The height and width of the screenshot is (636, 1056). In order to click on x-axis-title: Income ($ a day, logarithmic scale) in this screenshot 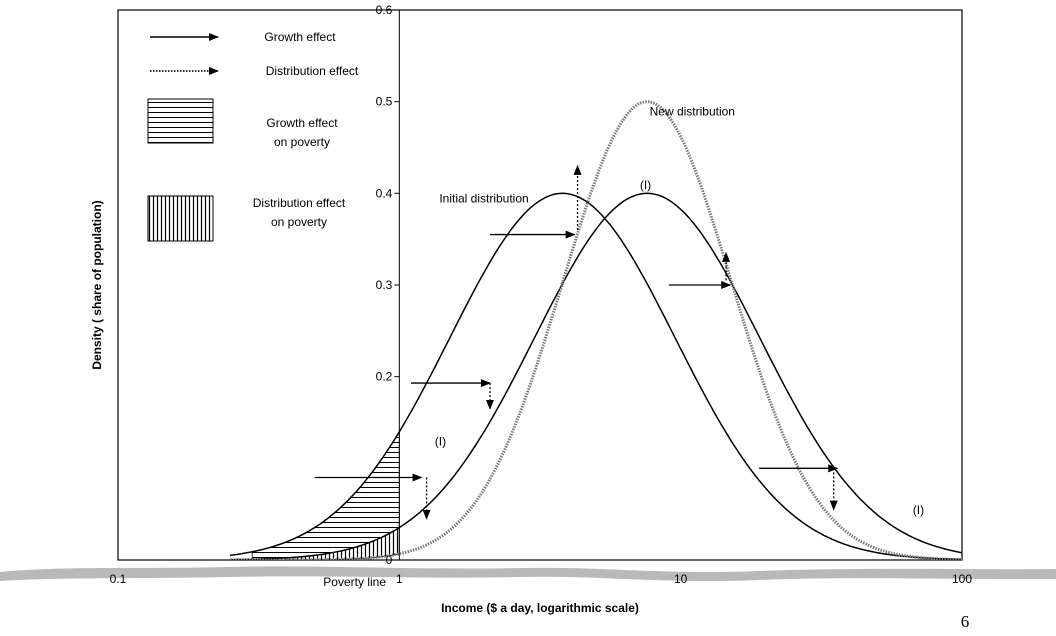, I will do `click(540, 608)`.